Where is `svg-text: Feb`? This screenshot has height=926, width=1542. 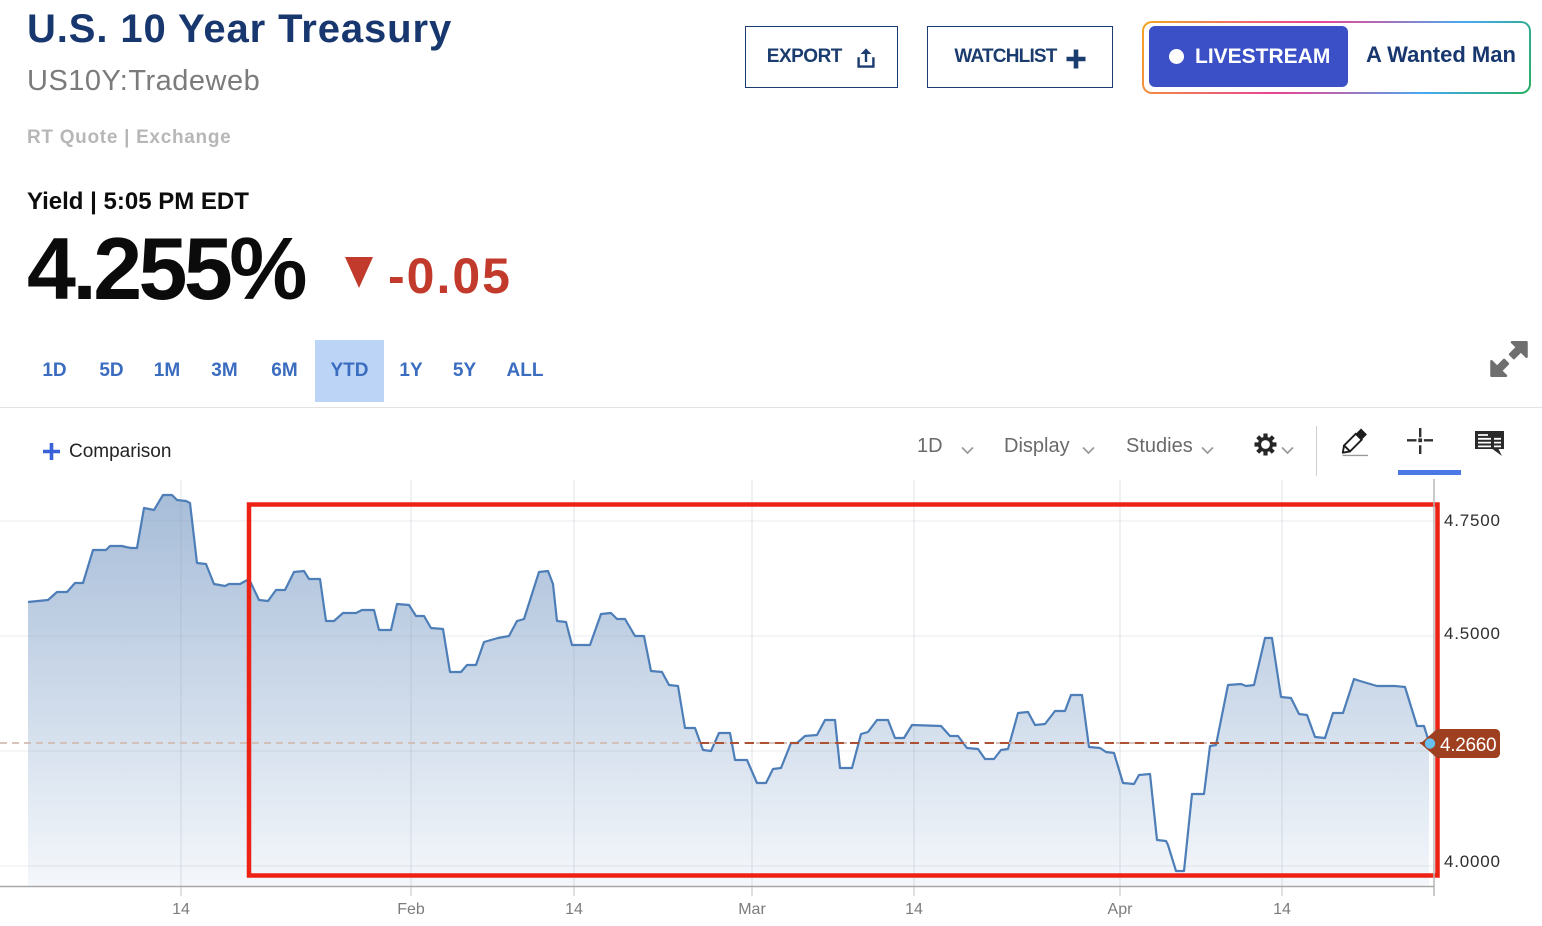
svg-text: Feb is located at coordinates (411, 909).